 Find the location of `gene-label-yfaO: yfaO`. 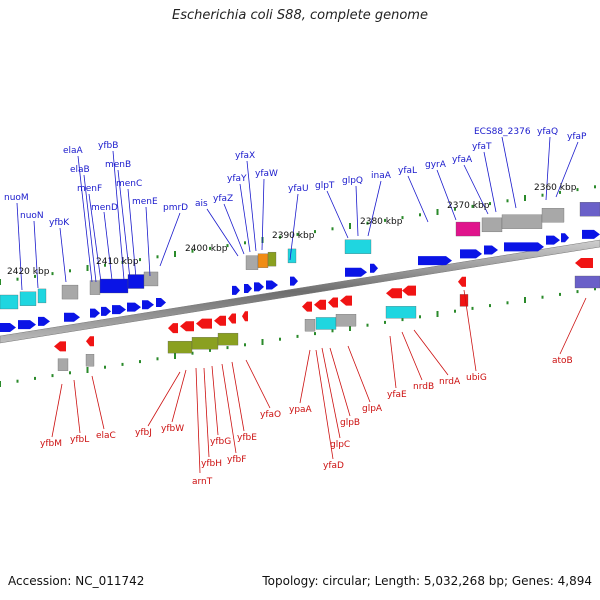

gene-label-yfaO: yfaO is located at coordinates (270, 415).